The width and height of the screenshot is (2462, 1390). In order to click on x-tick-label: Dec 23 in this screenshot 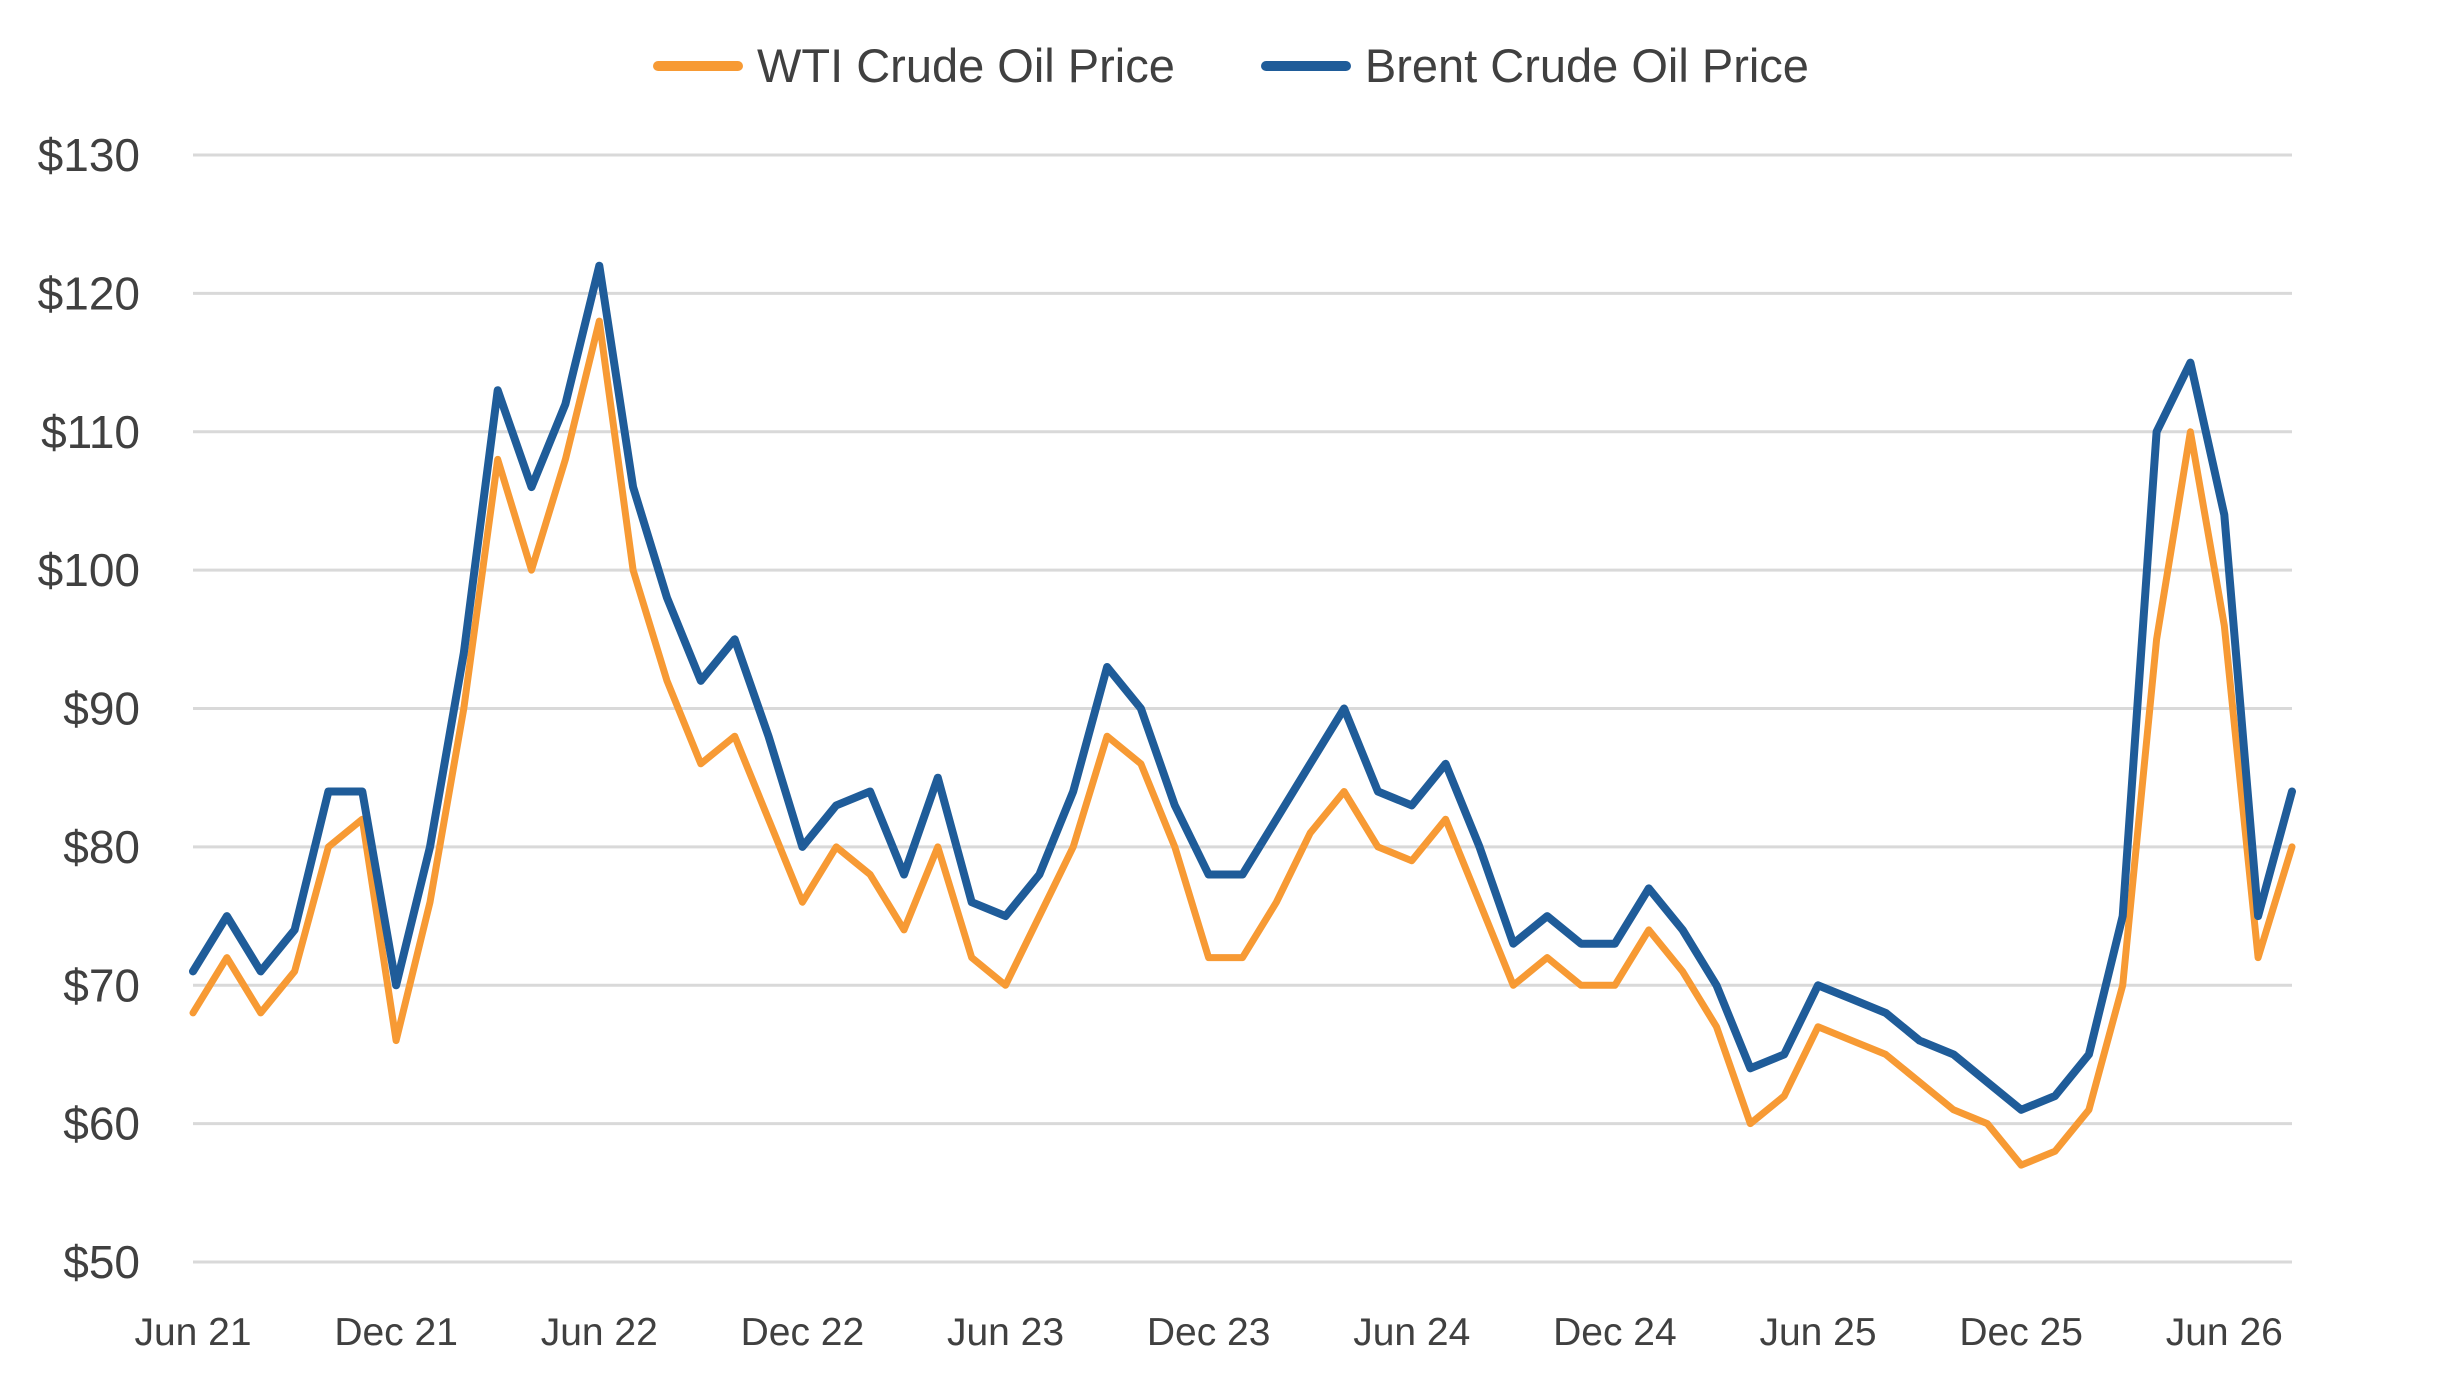, I will do `click(1209, 1332)`.